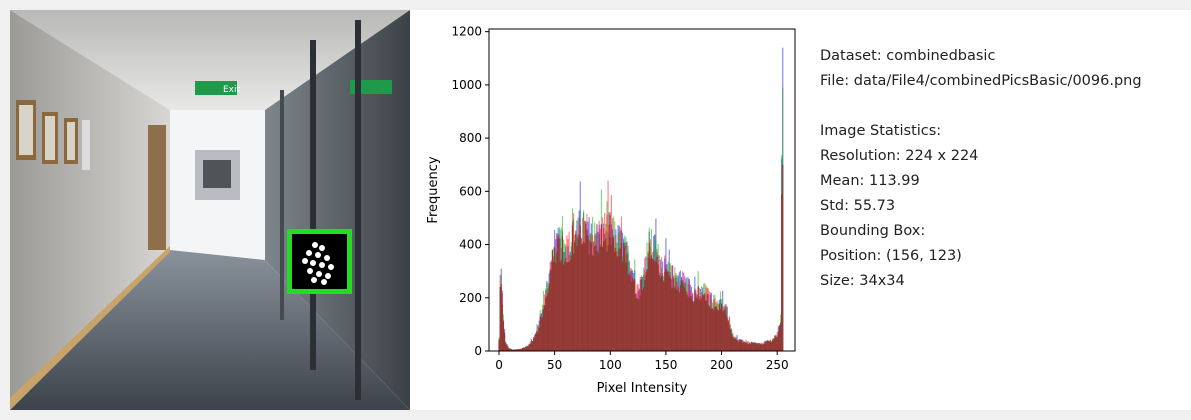 The width and height of the screenshot is (1191, 420). Describe the element at coordinates (466, 85) in the screenshot. I see `y-tick-label: 1000` at that location.